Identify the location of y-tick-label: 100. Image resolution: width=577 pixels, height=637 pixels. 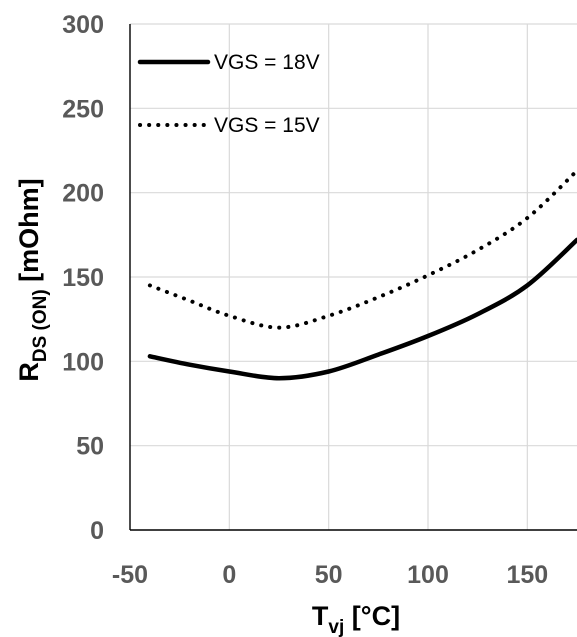
(83, 362).